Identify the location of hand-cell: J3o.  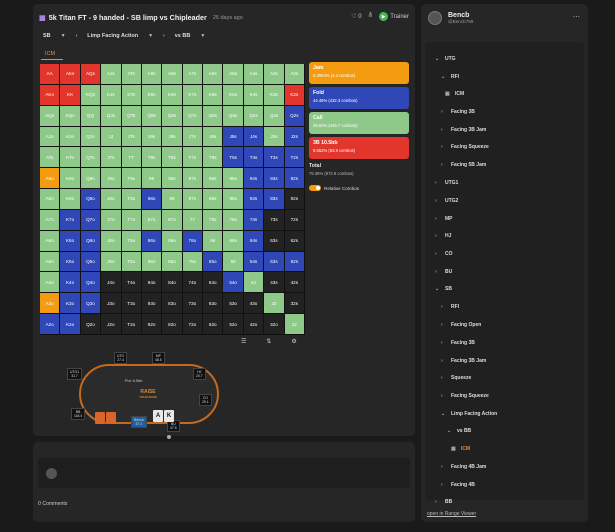
(111, 304).